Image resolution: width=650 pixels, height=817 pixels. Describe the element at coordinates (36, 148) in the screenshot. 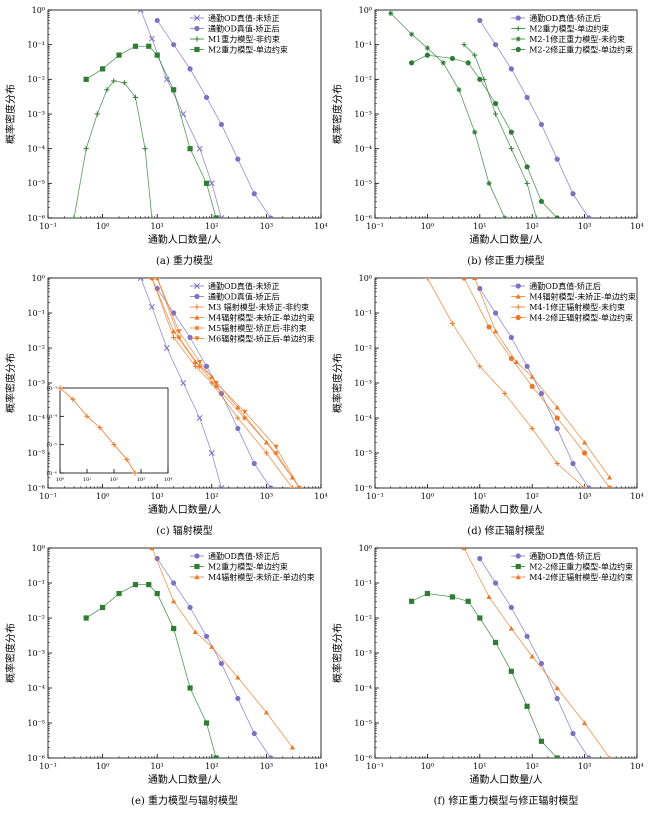

I see `panel-a-ytick-label: 10⁻⁴` at that location.